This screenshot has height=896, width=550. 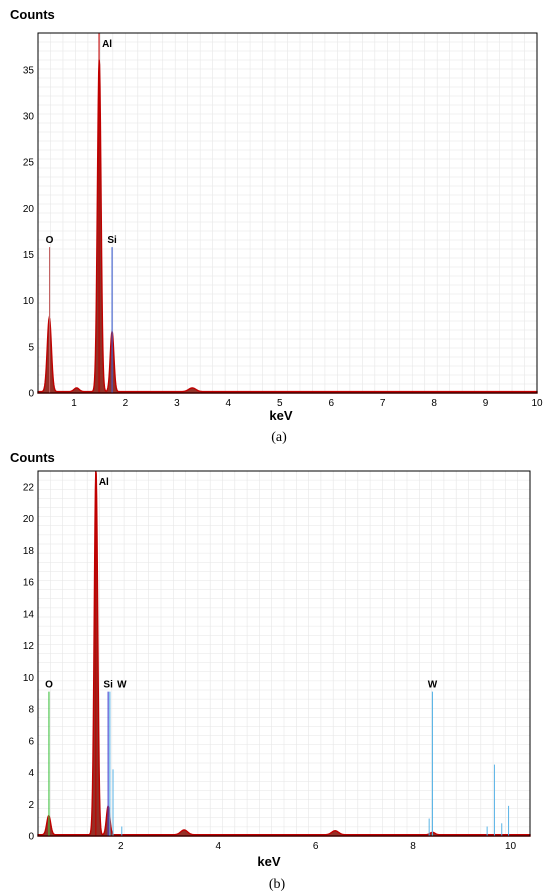 I want to click on y-tick-label: 30, so click(x=29, y=117).